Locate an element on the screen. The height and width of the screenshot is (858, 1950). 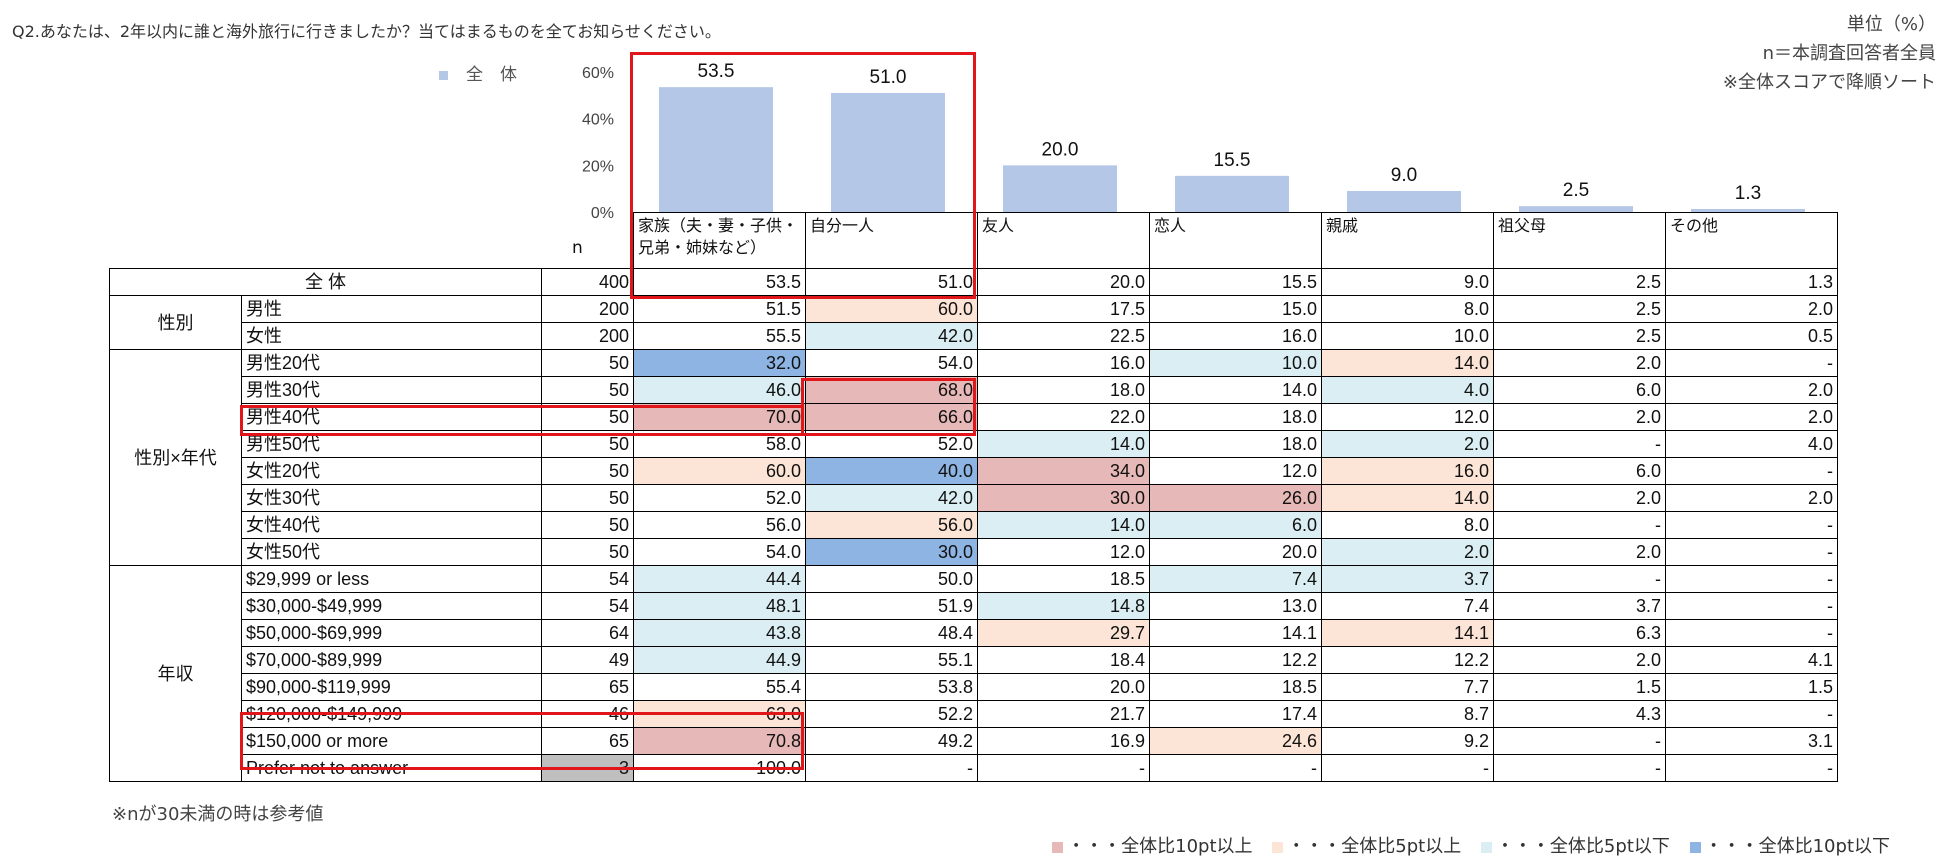
table-row: 全 体 400 53.5 51.0 20.0 15.5 9.0 2.5 1.3 is located at coordinates (973, 282).